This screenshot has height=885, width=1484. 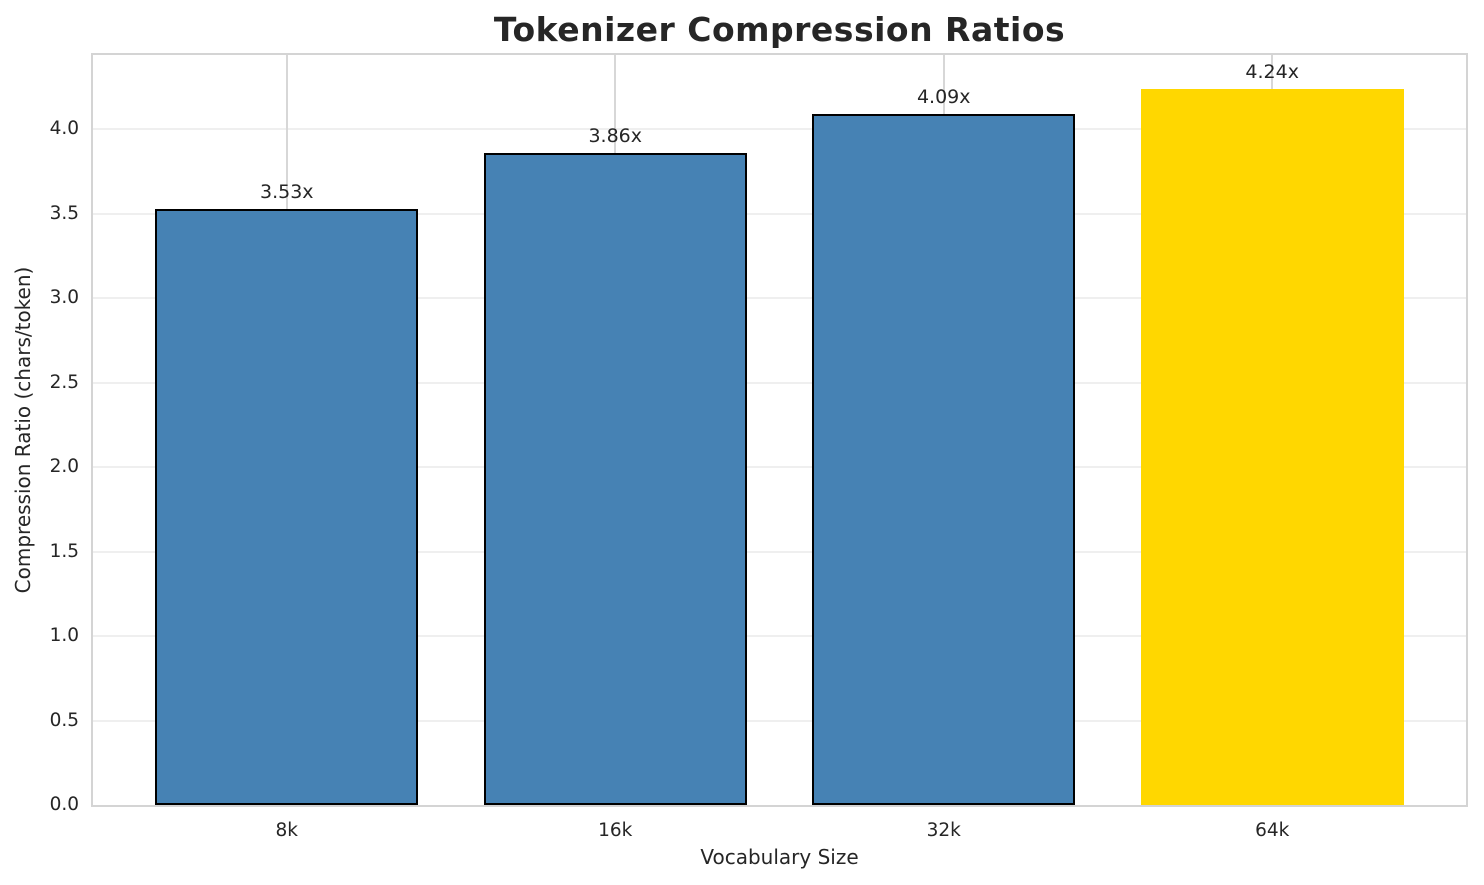 What do you see at coordinates (64, 129) in the screenshot?
I see `y-tick-label: 4.0` at bounding box center [64, 129].